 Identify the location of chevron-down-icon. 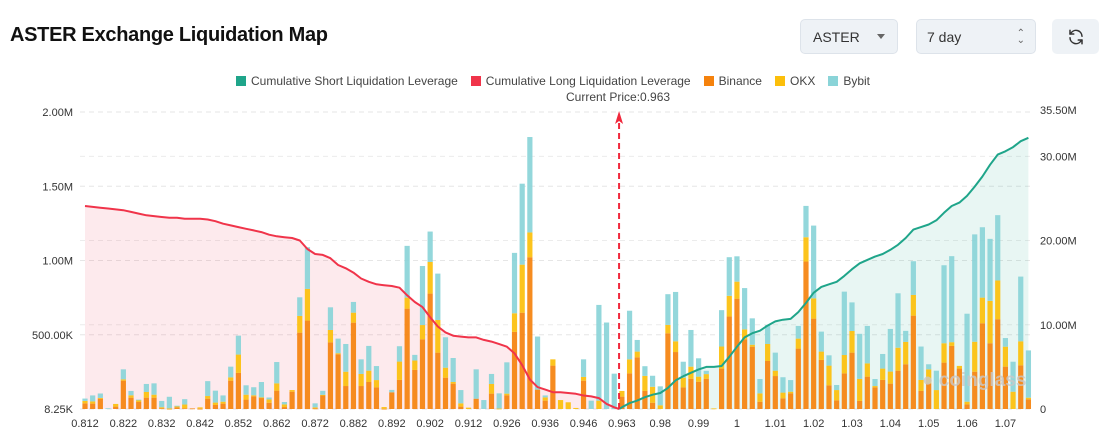
(881, 36).